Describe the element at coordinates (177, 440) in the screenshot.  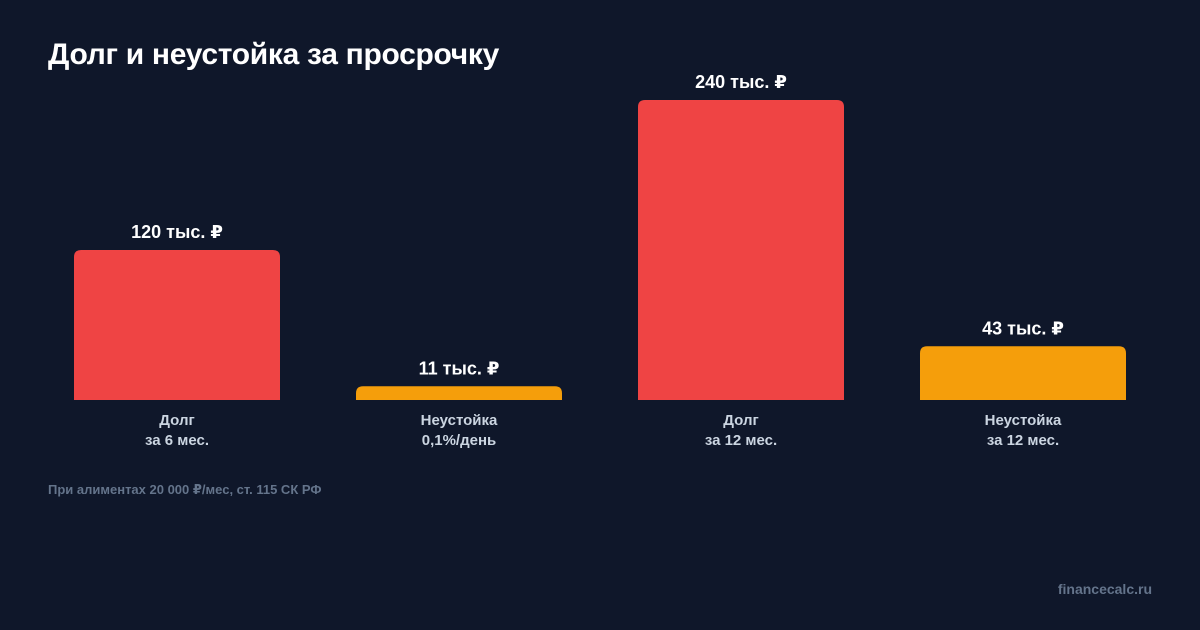
I see `category-label-0-1: за 6 мес.` at that location.